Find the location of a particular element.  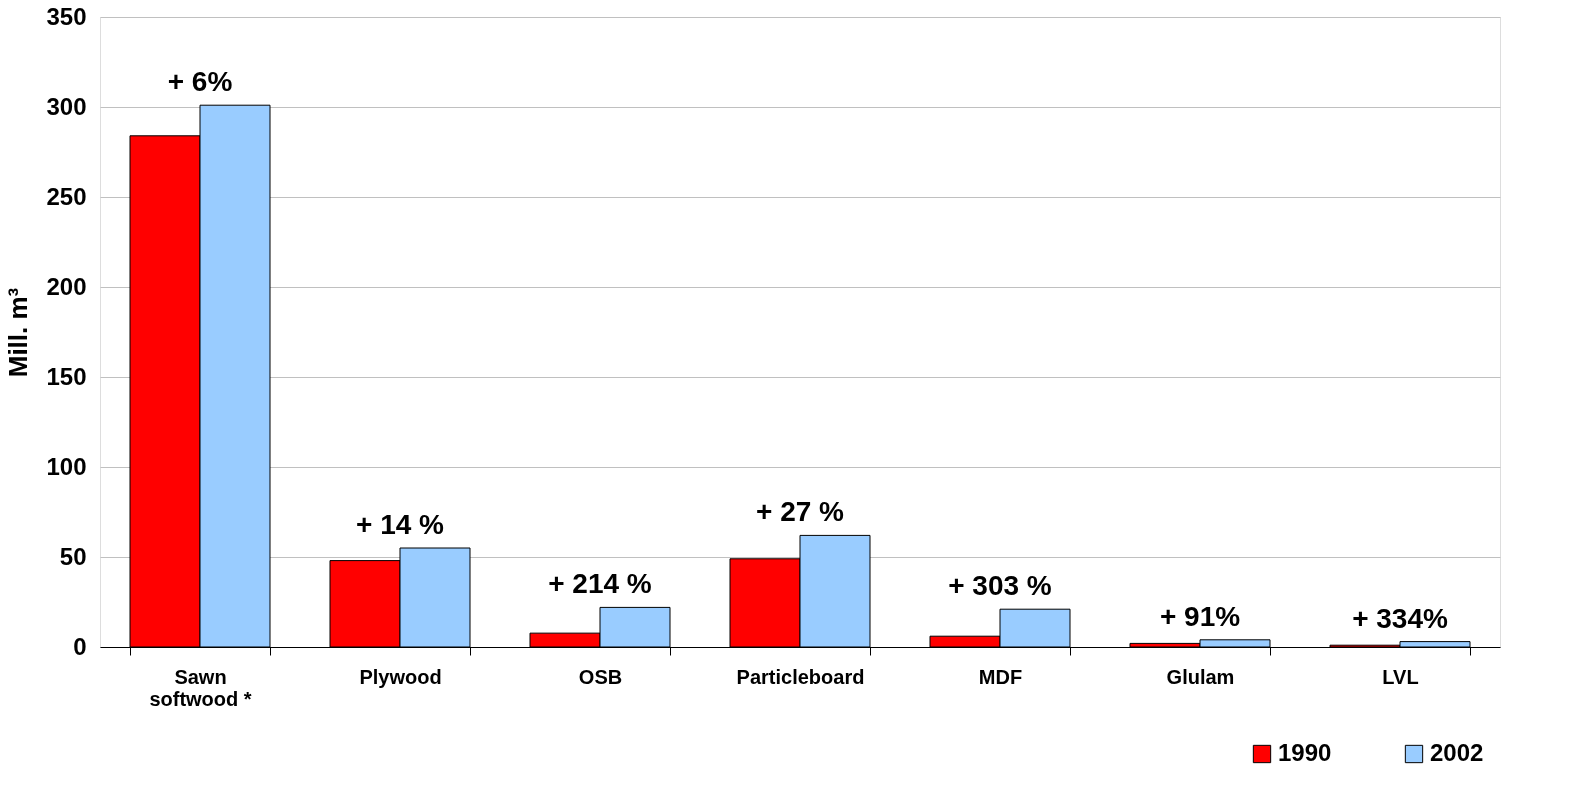

legend-label: 2002 is located at coordinates (1457, 752).